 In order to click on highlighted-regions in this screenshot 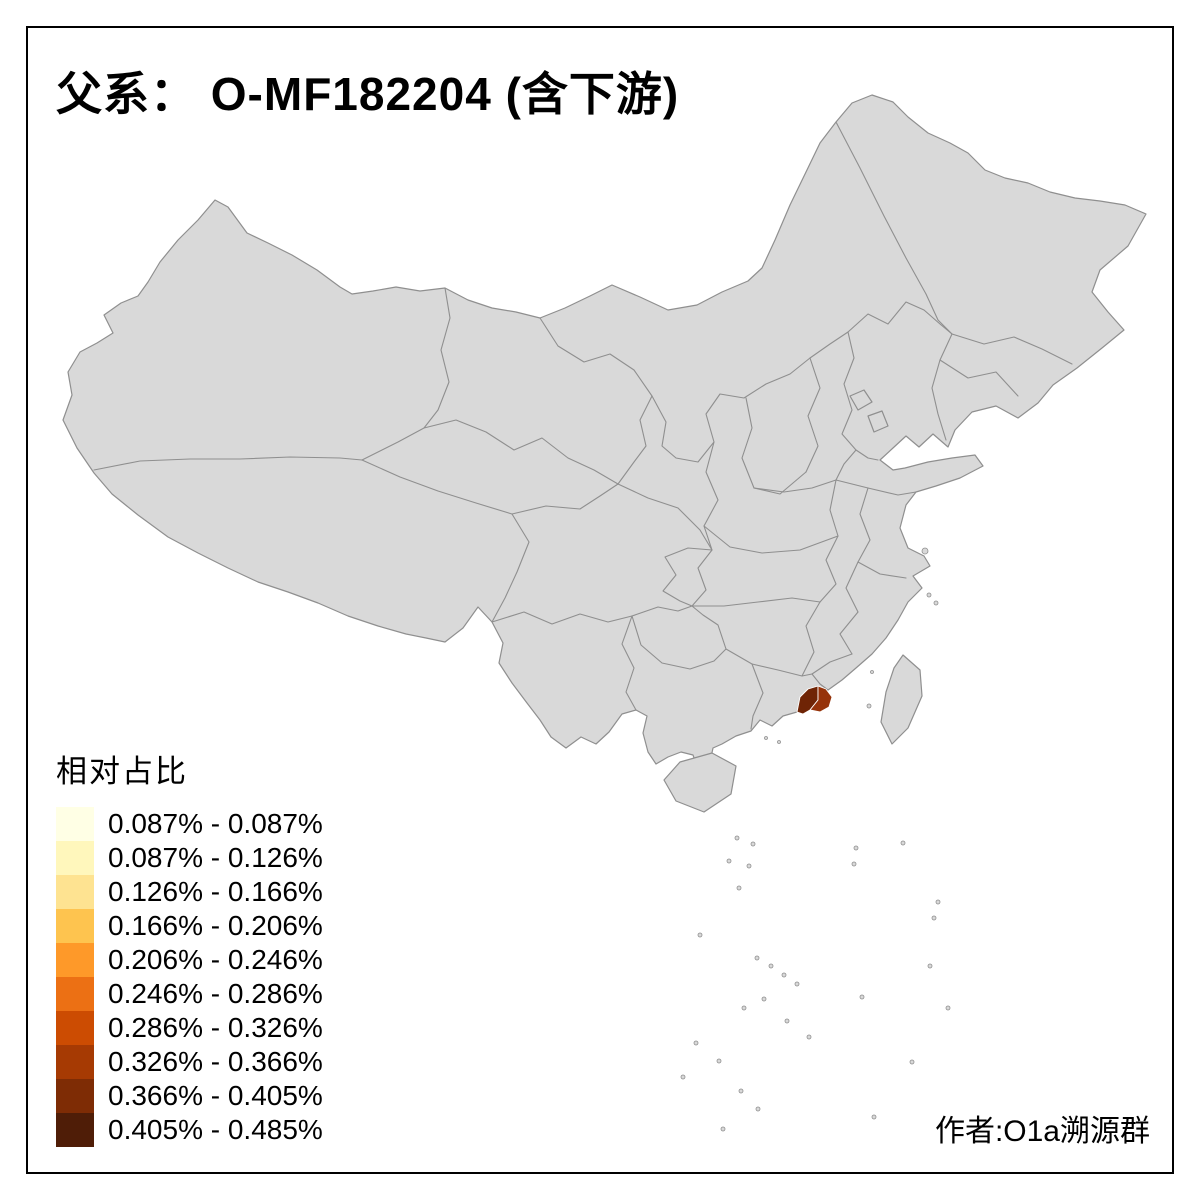, I will do `click(814, 700)`.